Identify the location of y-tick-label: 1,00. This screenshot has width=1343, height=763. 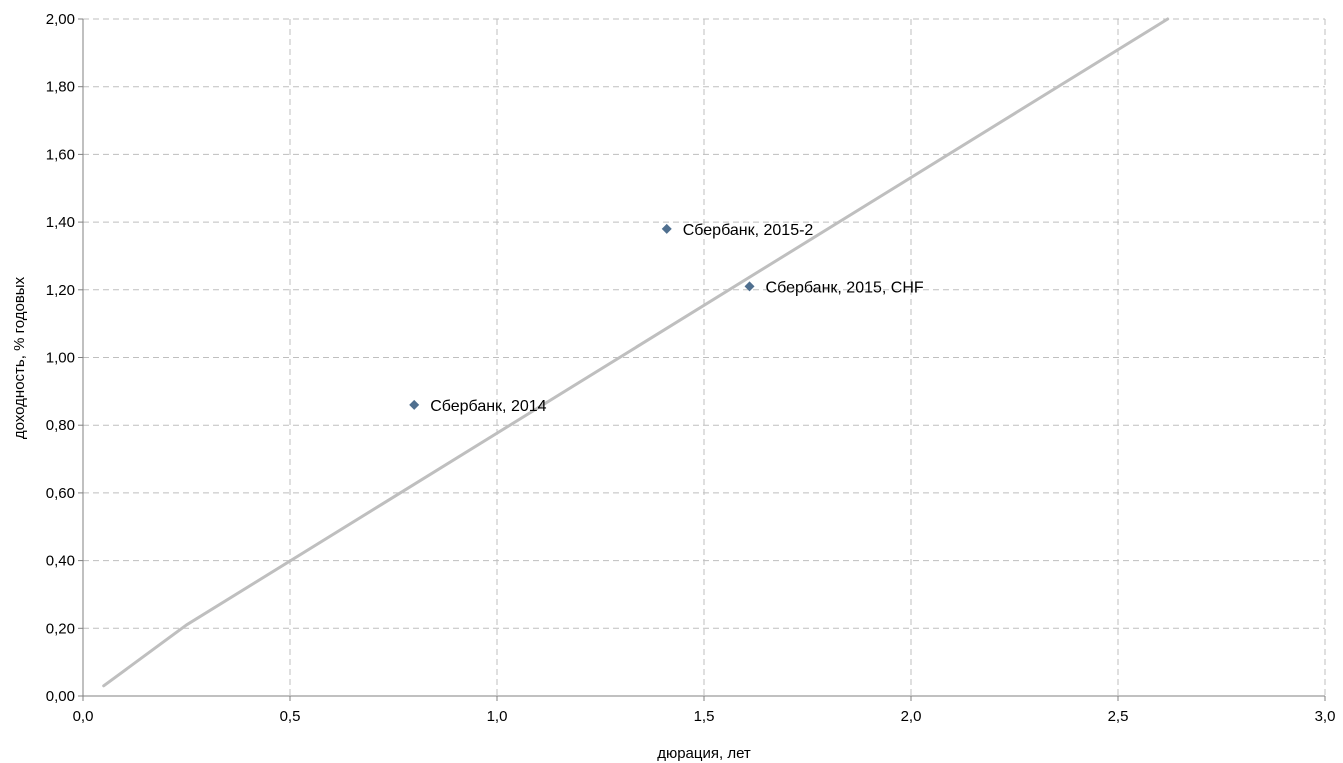
(60, 358).